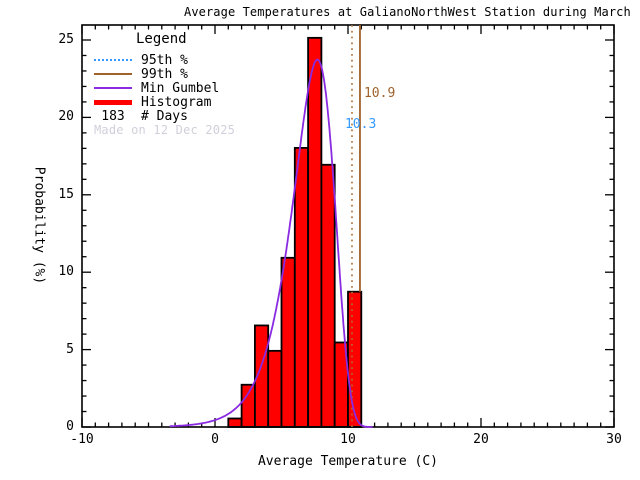 The width and height of the screenshot is (640, 480). I want to click on legend-item-95th-percentile: 95th %, so click(164, 60).